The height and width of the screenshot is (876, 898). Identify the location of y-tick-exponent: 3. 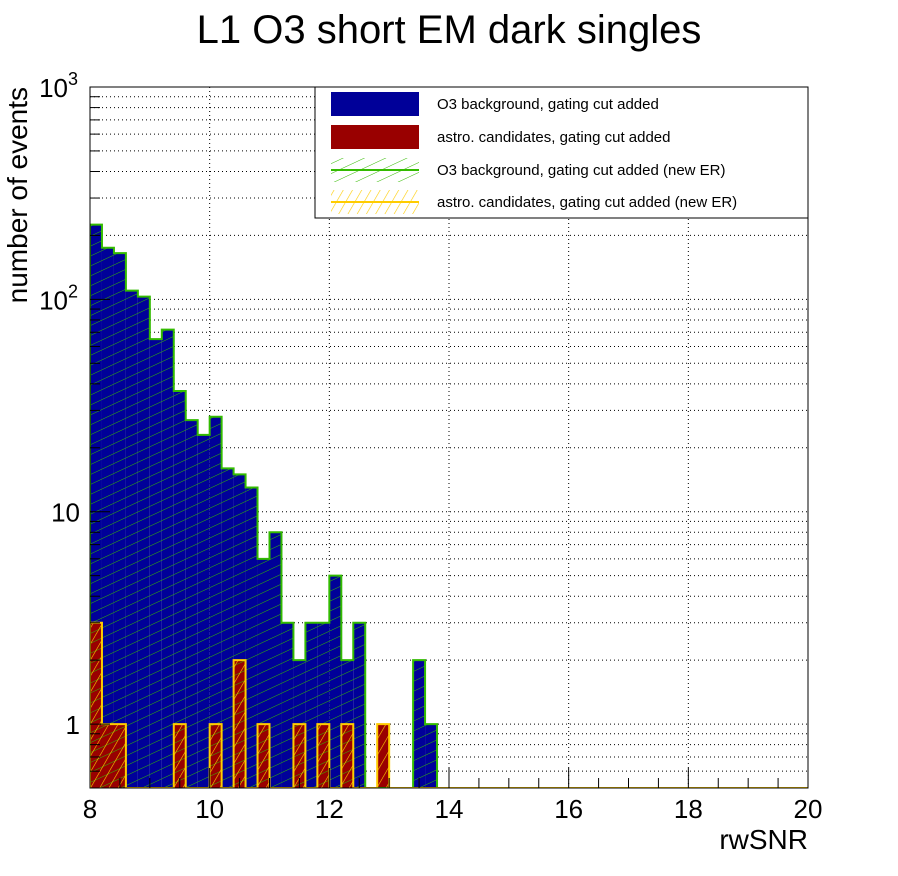
(73, 79).